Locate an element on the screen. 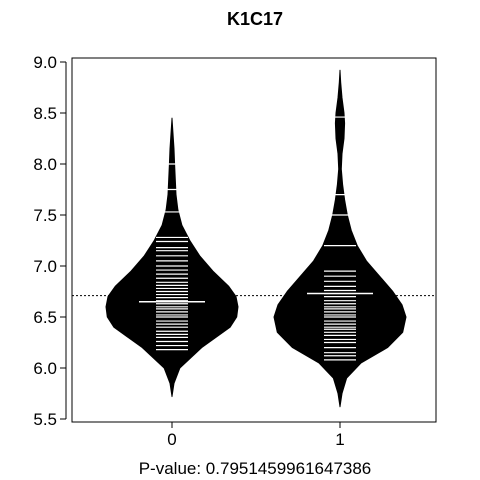 This screenshot has width=480, height=480. y-tick-label: 6.5 is located at coordinates (45, 317).